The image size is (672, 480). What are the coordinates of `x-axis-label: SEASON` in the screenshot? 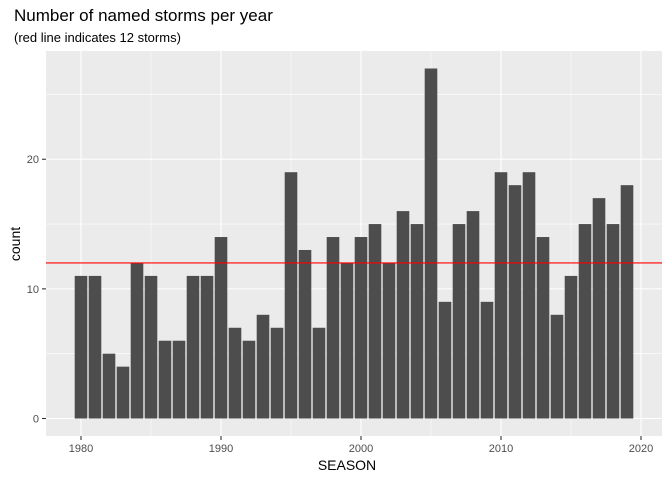 It's located at (347, 465).